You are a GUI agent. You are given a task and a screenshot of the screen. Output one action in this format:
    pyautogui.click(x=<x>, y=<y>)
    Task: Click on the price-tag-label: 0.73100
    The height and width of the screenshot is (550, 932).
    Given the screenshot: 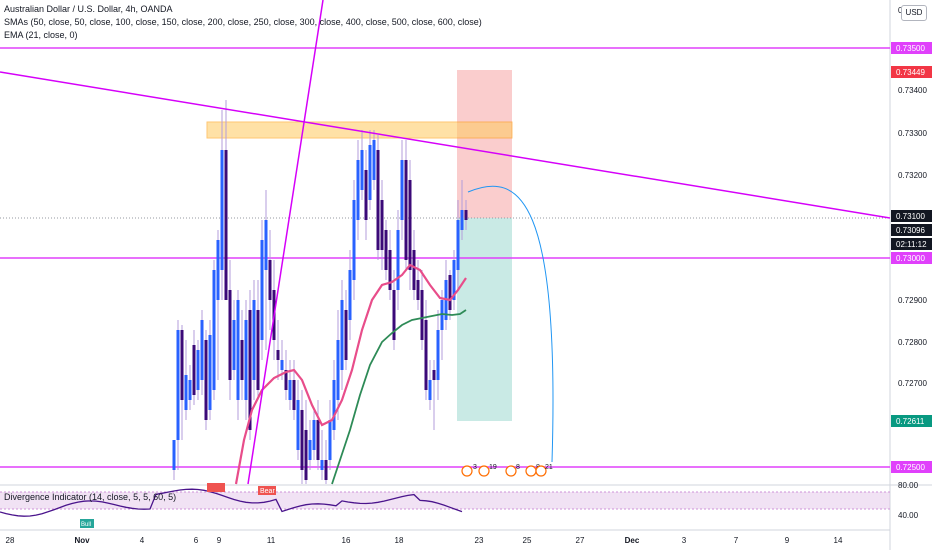 What is the action you would take?
    pyautogui.click(x=910, y=216)
    